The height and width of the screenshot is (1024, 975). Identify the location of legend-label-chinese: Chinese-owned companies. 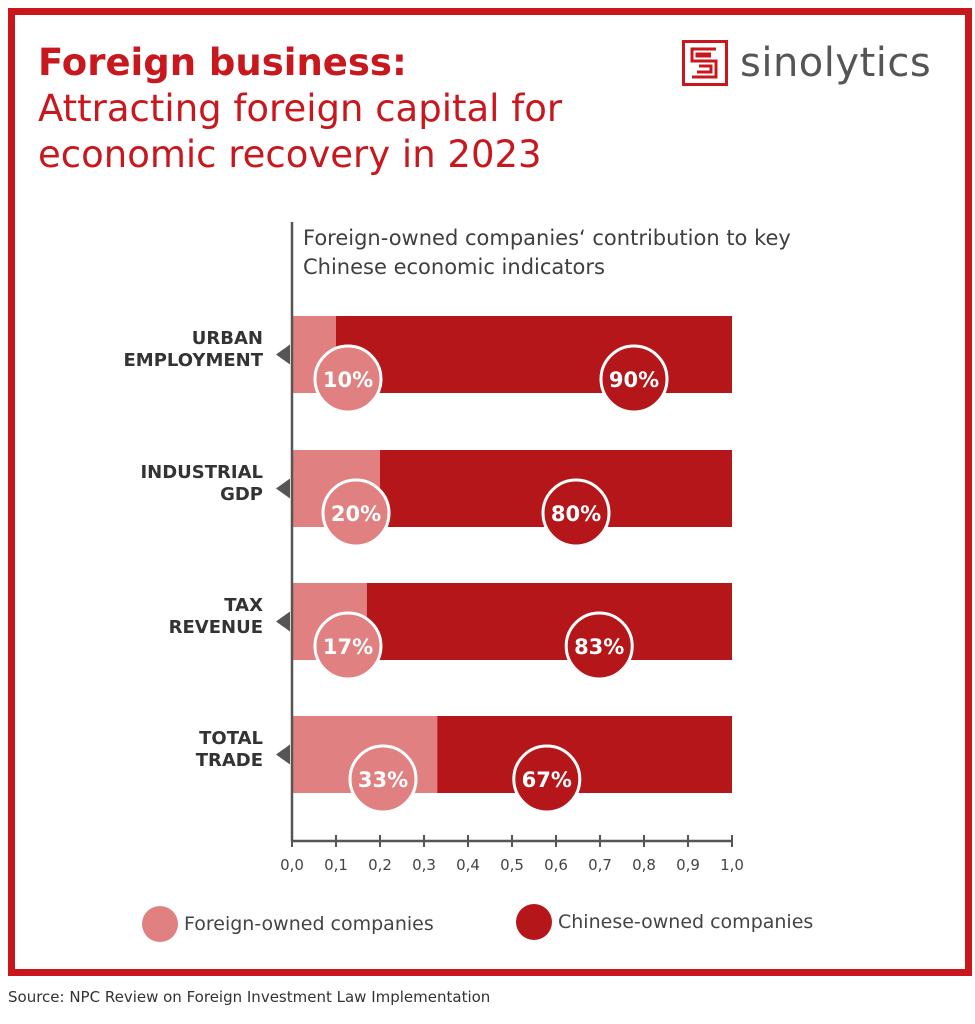
(686, 922).